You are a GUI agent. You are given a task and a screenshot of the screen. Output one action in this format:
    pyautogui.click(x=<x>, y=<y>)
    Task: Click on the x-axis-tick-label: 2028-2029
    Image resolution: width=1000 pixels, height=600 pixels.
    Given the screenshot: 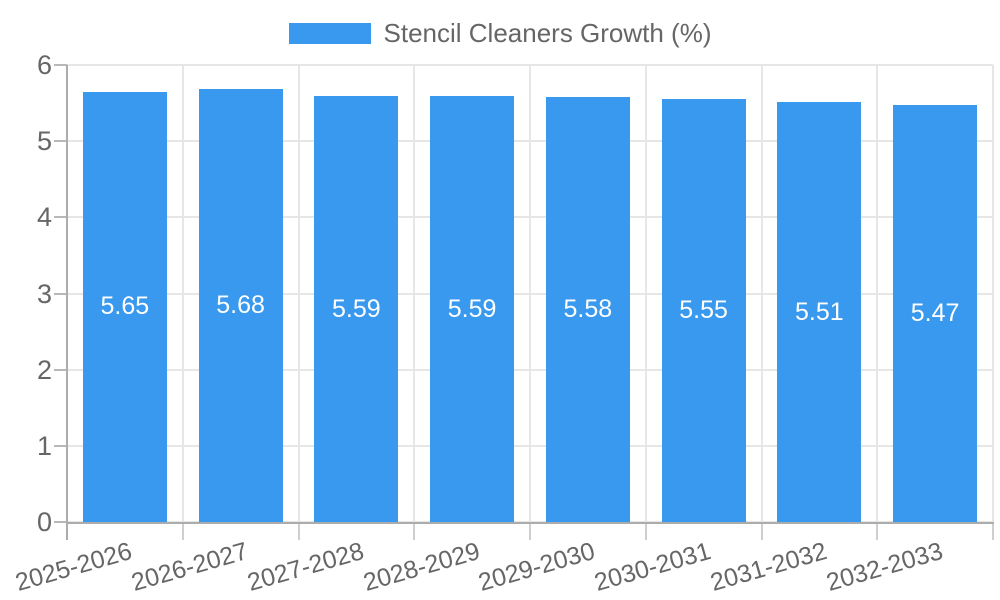 What is the action you would take?
    pyautogui.click(x=421, y=567)
    